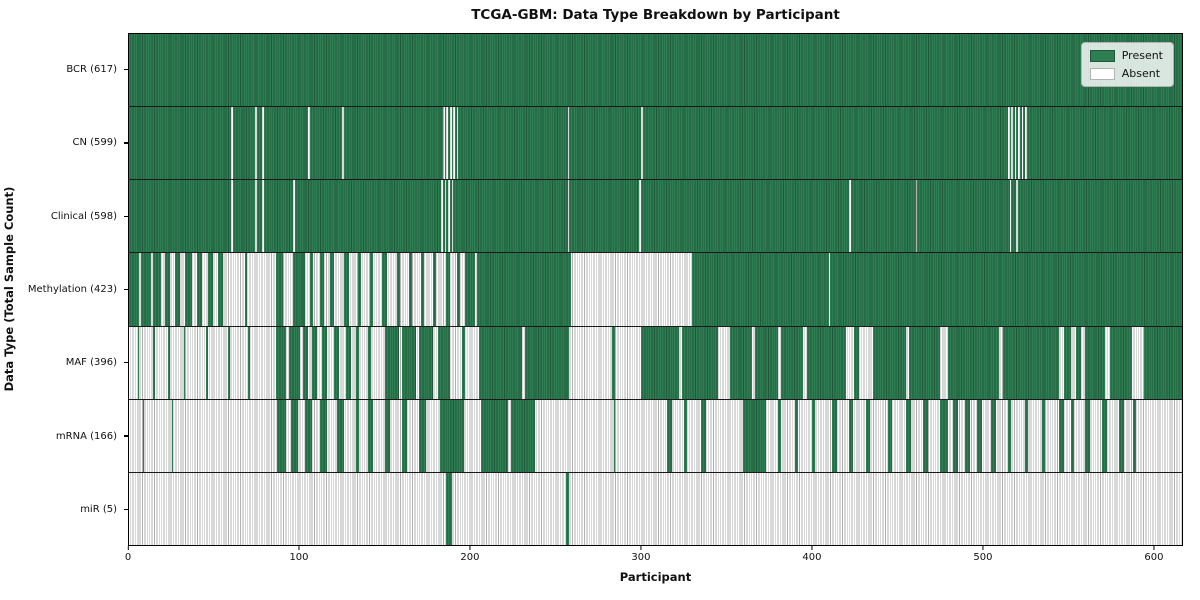  What do you see at coordinates (64, 509) in the screenshot?
I see `y-tick-cell: miR (5)` at bounding box center [64, 509].